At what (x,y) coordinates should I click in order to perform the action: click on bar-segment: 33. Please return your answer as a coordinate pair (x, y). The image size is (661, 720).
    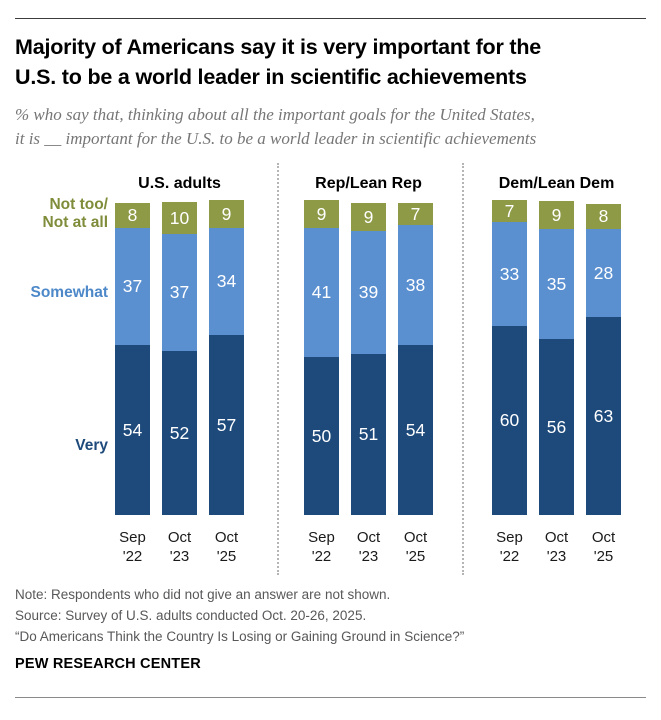
    Looking at the image, I should click on (509, 274).